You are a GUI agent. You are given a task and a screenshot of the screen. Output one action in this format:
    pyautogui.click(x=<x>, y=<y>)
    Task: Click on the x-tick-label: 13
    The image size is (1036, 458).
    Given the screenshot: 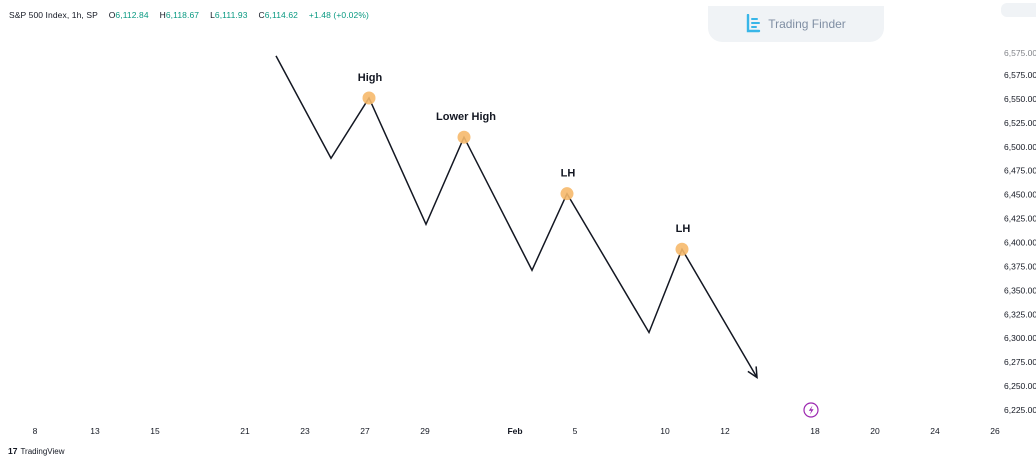 What is the action you would take?
    pyautogui.click(x=95, y=431)
    